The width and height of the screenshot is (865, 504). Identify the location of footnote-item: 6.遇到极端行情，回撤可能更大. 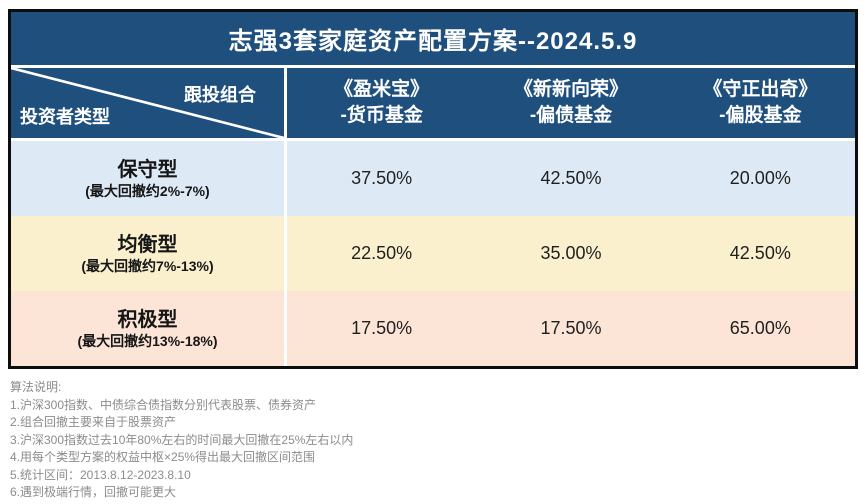
(93, 492).